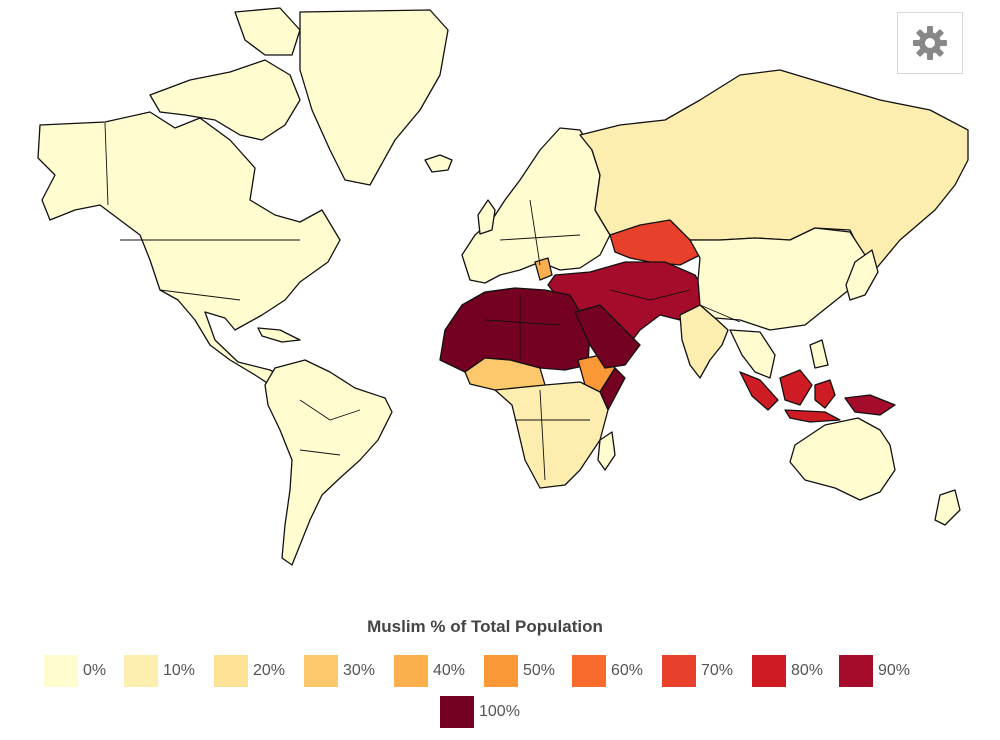 The width and height of the screenshot is (1000, 740). I want to click on legend-label: 40%, so click(449, 670).